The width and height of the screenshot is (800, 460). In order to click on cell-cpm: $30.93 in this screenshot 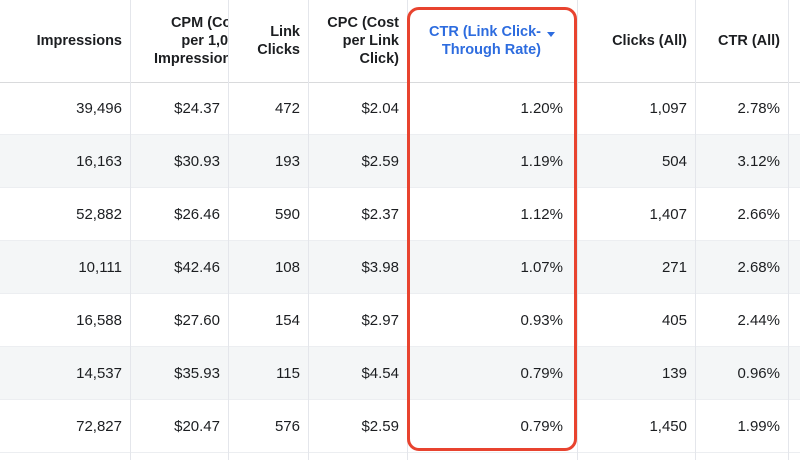, I will do `click(197, 161)`.